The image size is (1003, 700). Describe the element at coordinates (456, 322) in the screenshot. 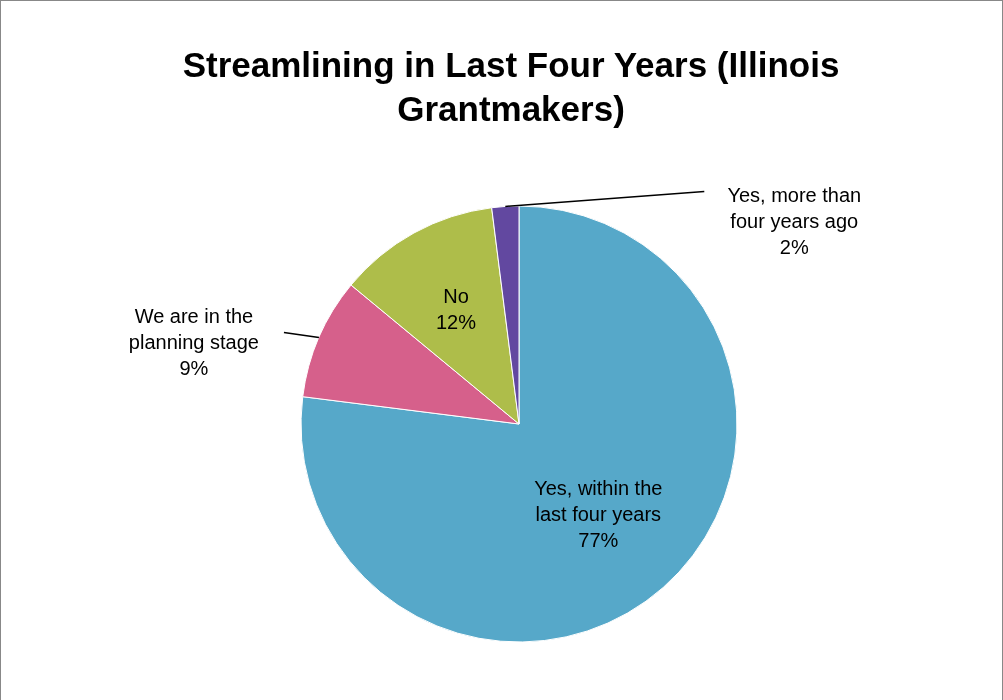

I see `data-label: 12%` at that location.